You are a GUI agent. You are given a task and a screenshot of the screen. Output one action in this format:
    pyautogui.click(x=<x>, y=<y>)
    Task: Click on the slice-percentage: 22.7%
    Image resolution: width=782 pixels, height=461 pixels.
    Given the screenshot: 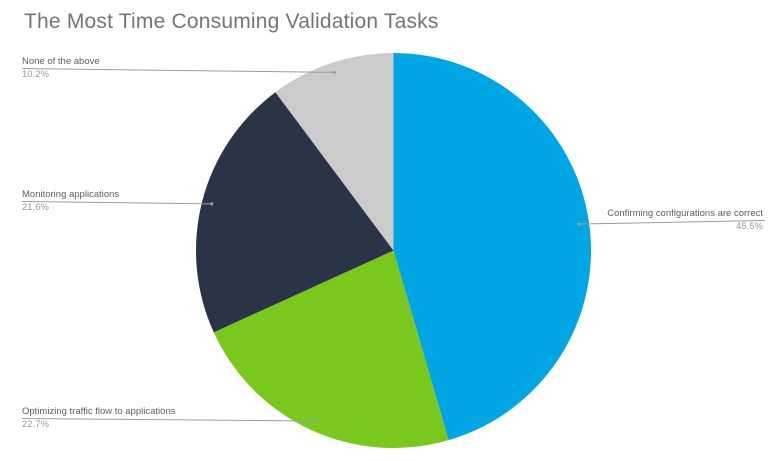 What is the action you would take?
    pyautogui.click(x=35, y=424)
    